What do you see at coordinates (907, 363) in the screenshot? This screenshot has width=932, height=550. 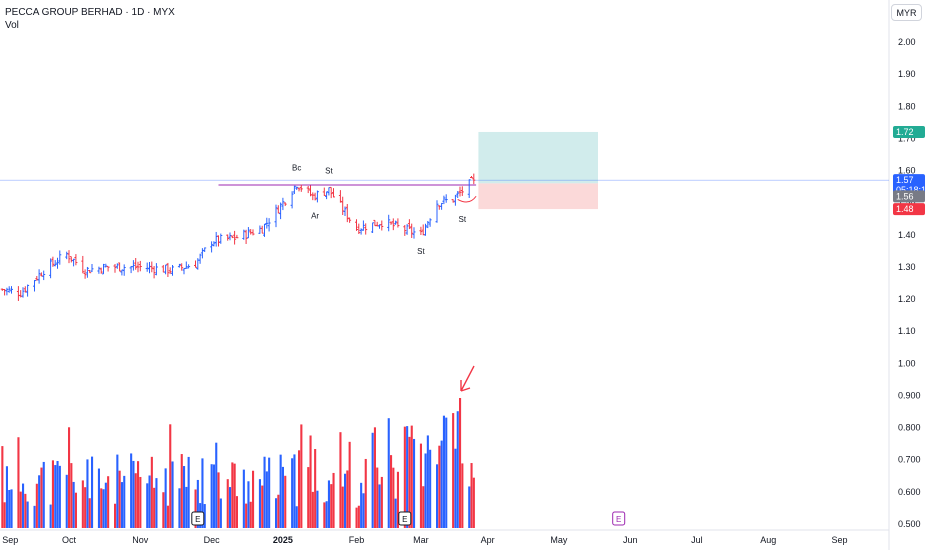 I see `y-tick-label: 1.00` at bounding box center [907, 363].